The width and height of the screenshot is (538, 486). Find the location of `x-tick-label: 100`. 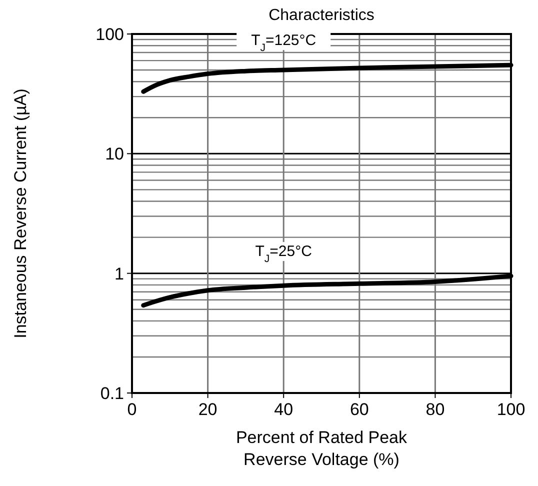

x-tick-label: 100 is located at coordinates (511, 409).